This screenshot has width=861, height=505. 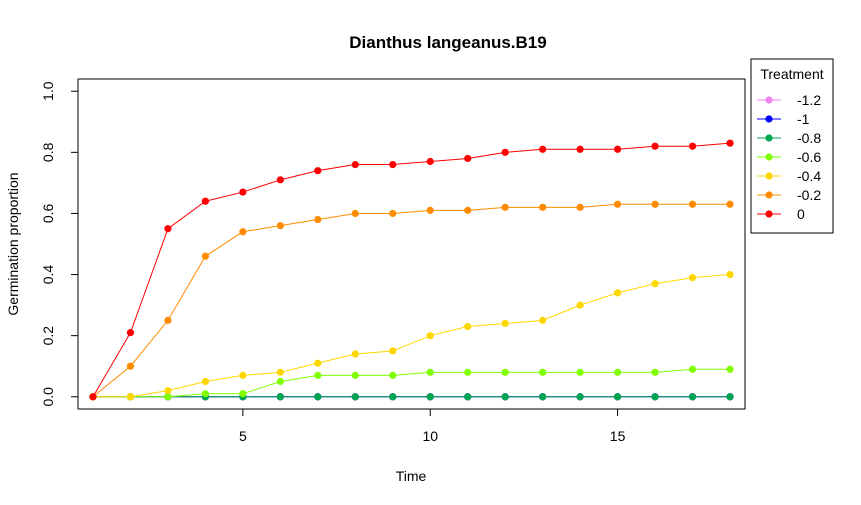 I want to click on legend-box, so click(x=792, y=146).